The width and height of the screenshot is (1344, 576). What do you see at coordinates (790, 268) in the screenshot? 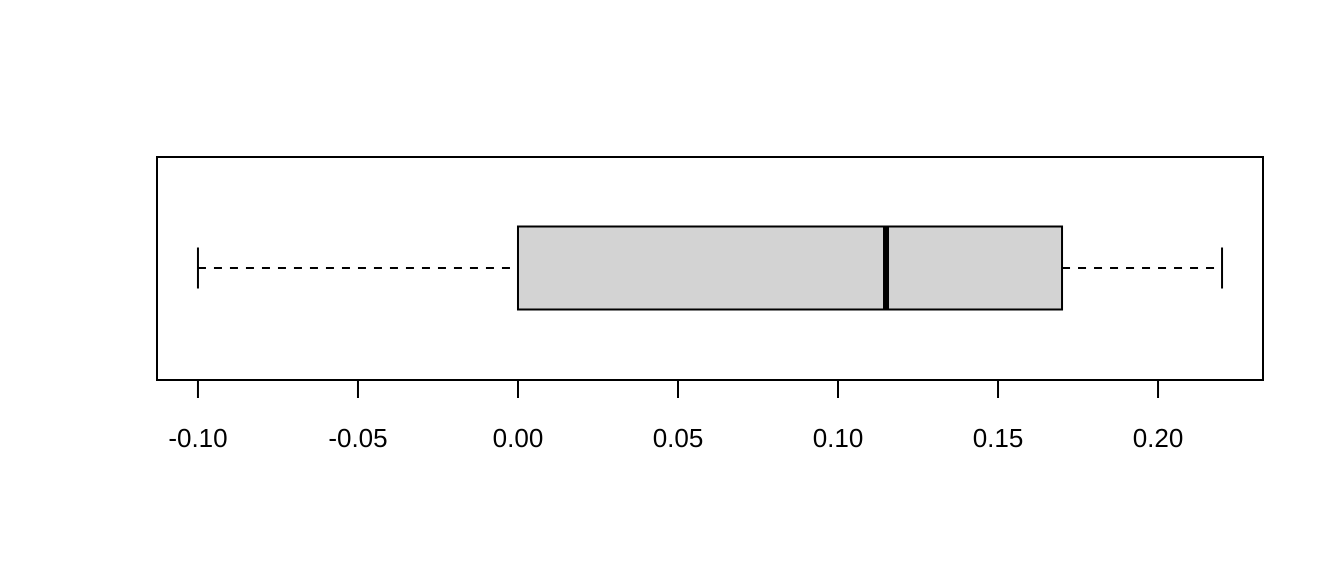
I see `box` at bounding box center [790, 268].